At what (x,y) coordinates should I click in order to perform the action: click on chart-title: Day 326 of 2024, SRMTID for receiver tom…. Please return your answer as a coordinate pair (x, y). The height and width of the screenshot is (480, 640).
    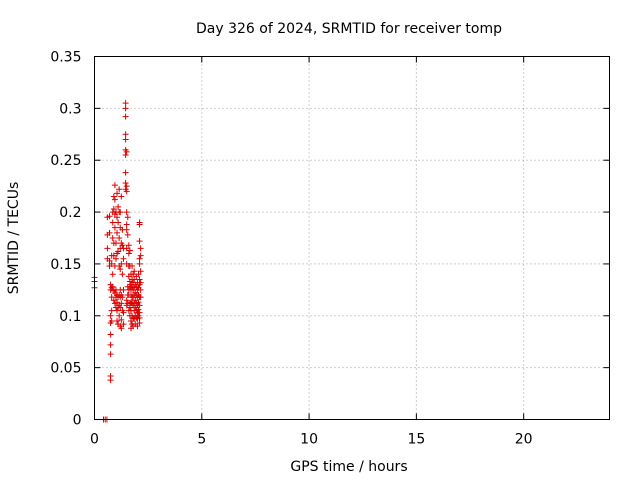
    Looking at the image, I should click on (349, 29).